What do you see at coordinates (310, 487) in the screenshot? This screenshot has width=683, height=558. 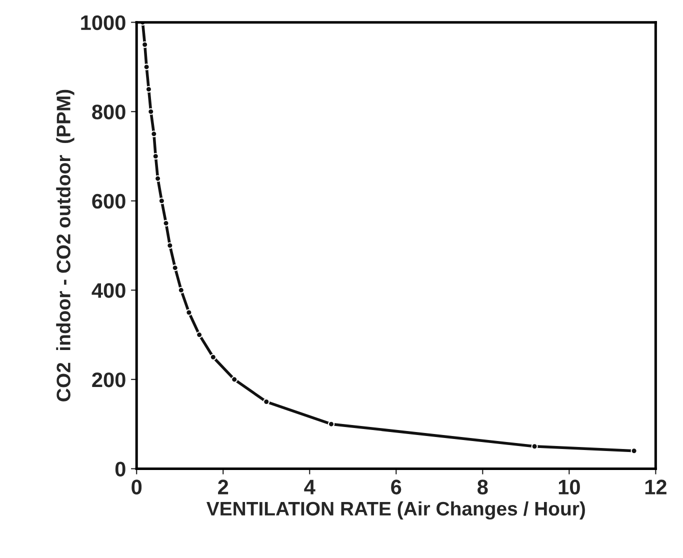 I see `x-tick-label: 4` at bounding box center [310, 487].